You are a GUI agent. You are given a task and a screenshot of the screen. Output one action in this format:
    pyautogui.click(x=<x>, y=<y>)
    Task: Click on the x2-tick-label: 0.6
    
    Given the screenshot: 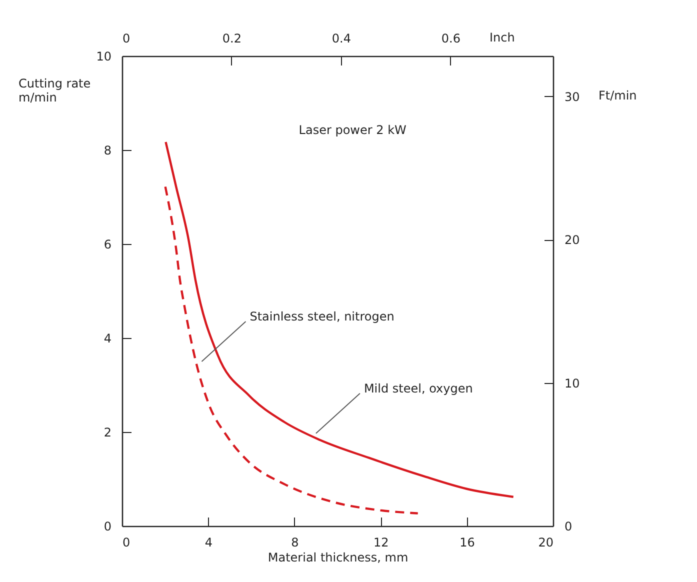 What is the action you would take?
    pyautogui.click(x=450, y=39)
    